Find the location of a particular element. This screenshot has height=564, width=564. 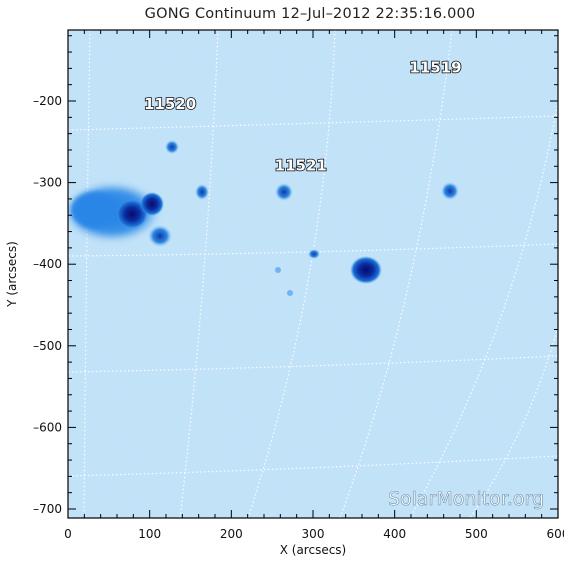

region-label-11521: 11521 is located at coordinates (301, 165).